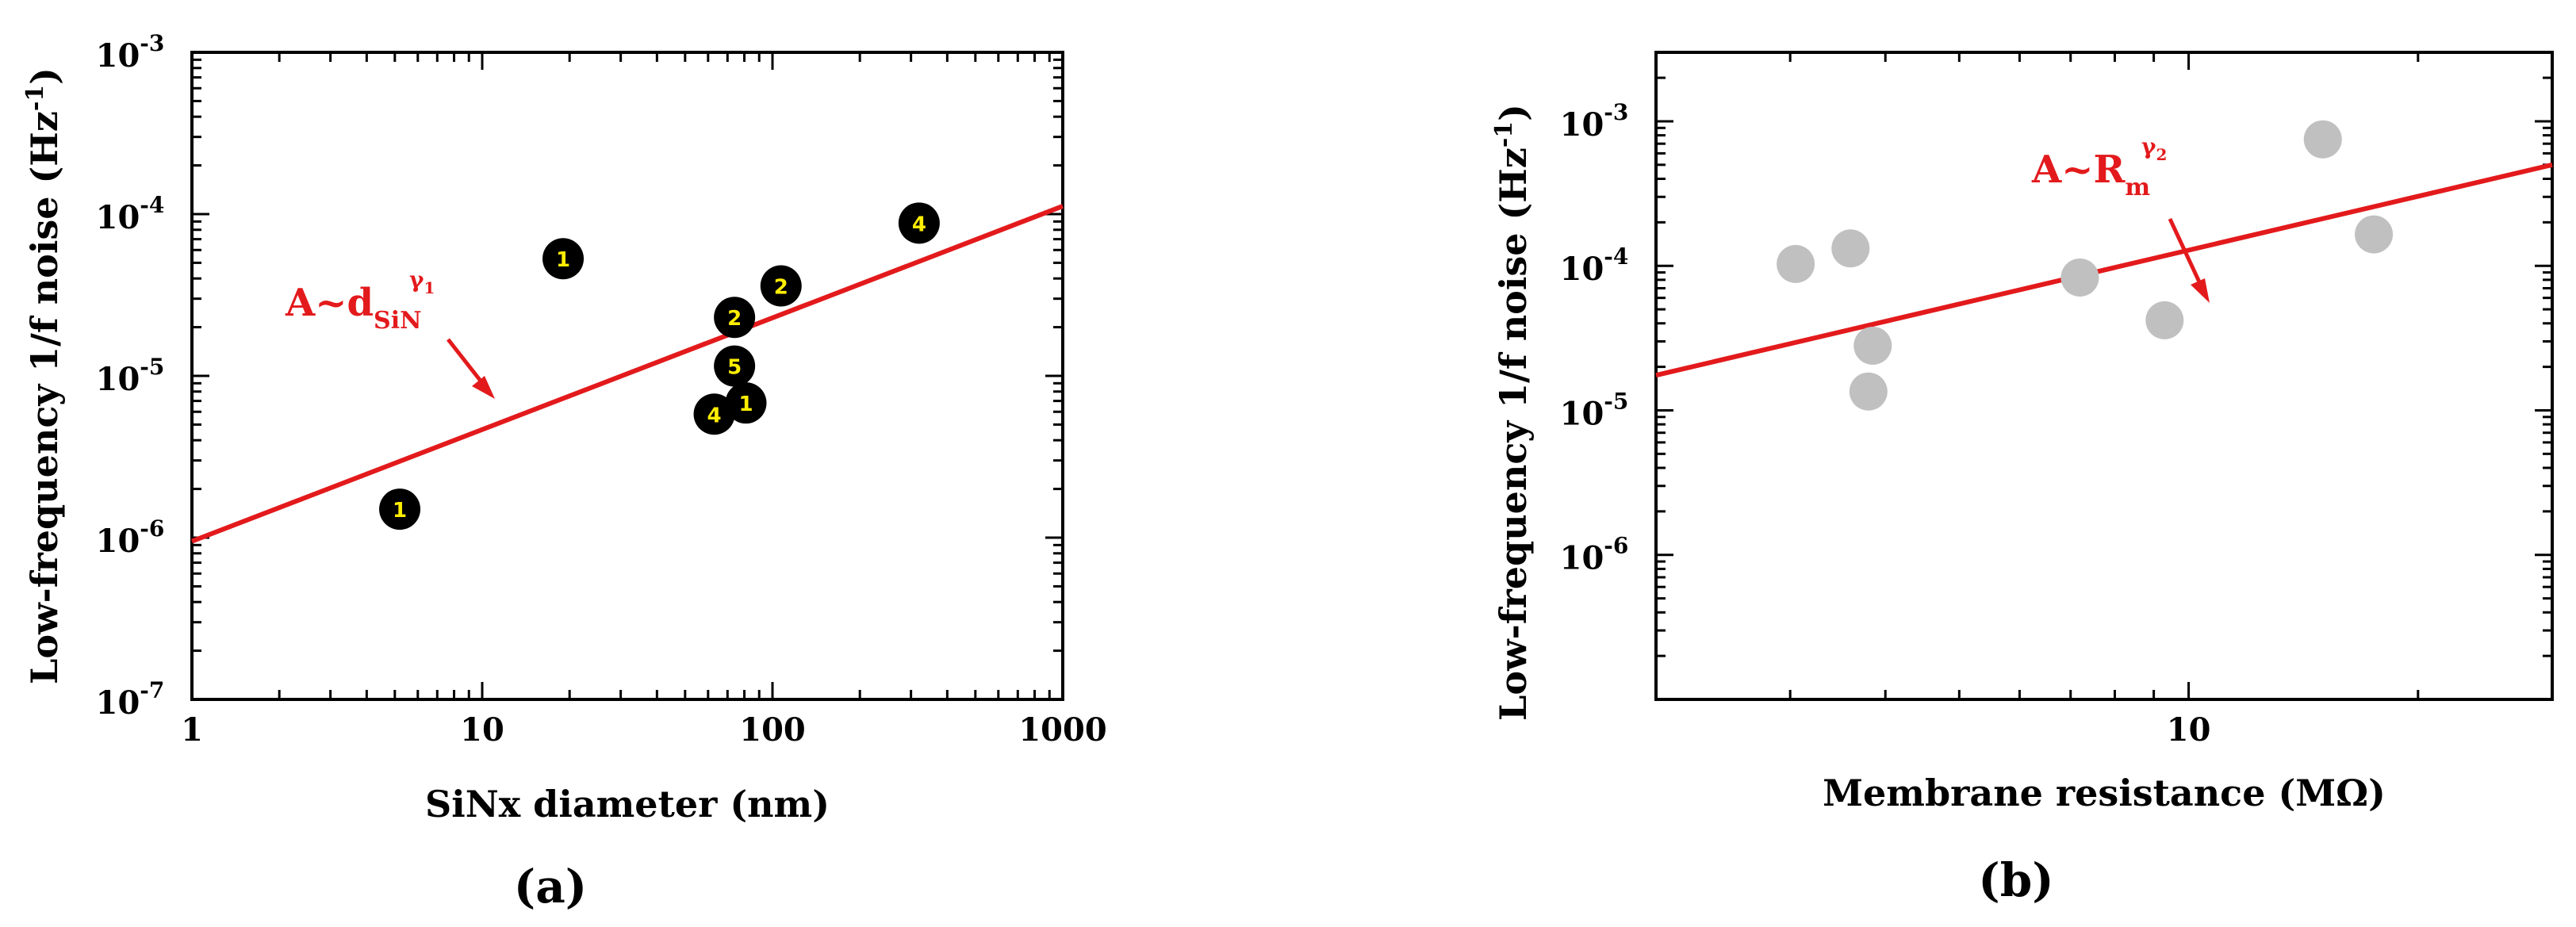 The height and width of the screenshot is (927, 2576). I want to click on y-tick-label-exponent: -7, so click(152, 690).